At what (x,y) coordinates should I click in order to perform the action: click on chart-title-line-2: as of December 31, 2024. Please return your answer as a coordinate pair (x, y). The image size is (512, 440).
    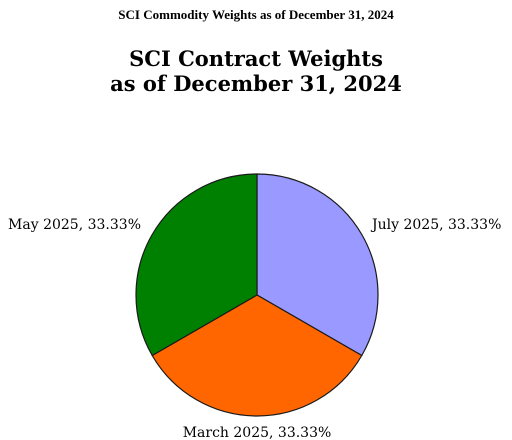
    Looking at the image, I should click on (256, 83).